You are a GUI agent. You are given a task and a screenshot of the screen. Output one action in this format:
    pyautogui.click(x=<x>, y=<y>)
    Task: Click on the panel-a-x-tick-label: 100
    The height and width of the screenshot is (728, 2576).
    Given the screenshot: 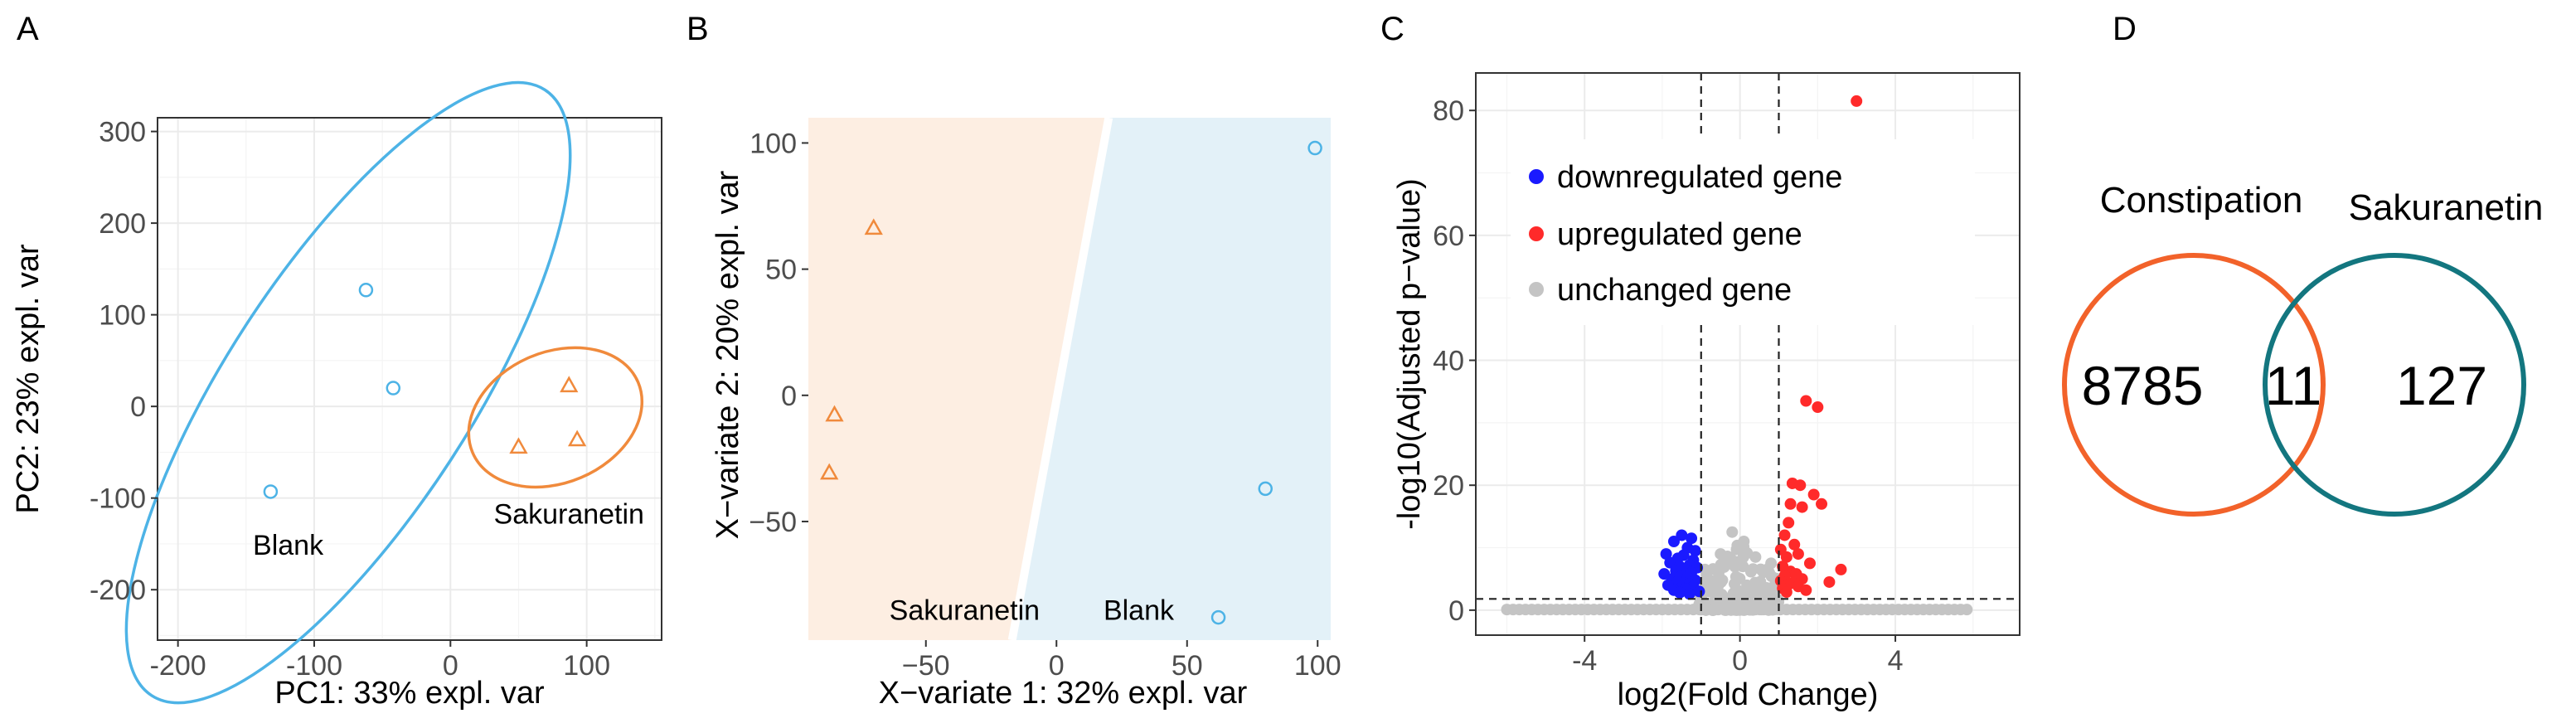 What is the action you would take?
    pyautogui.click(x=586, y=666)
    